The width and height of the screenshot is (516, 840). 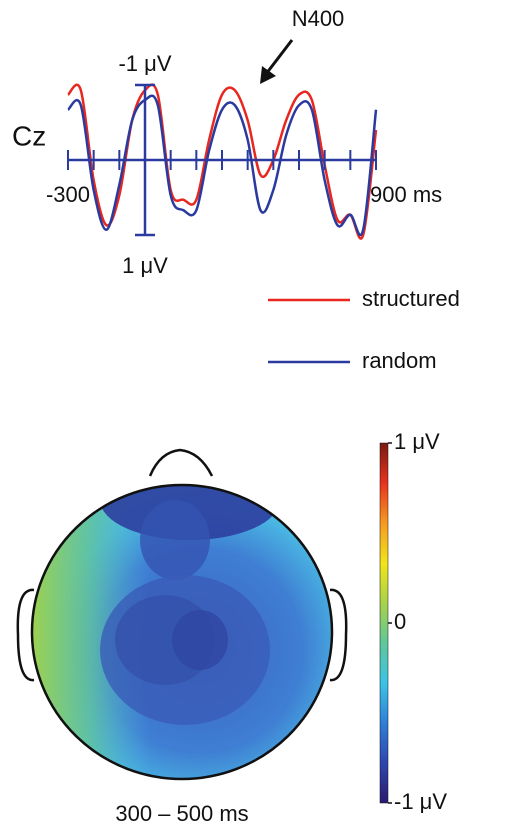 What do you see at coordinates (399, 360) in the screenshot?
I see `legend-label: random` at bounding box center [399, 360].